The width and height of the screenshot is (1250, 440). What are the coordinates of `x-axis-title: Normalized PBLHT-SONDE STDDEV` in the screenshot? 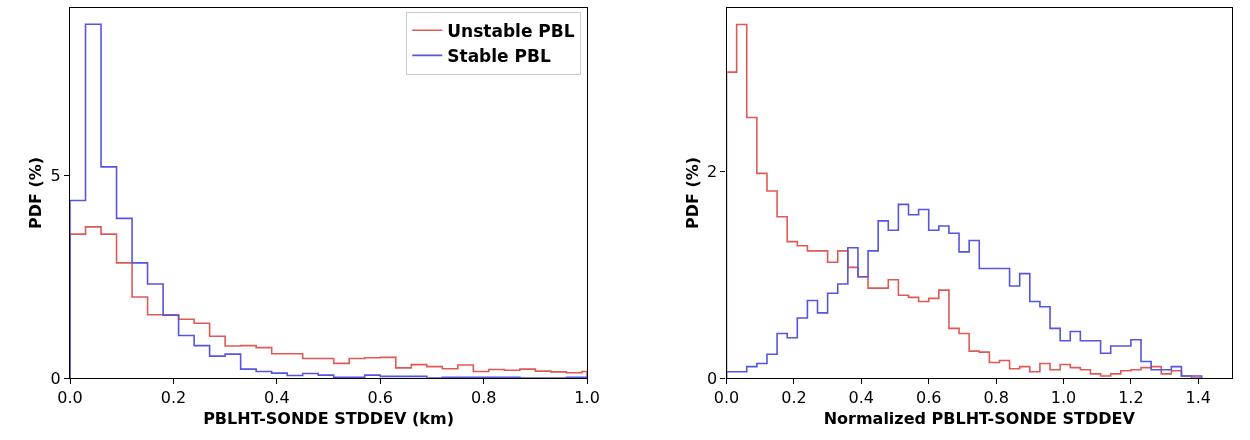 It's located at (979, 418).